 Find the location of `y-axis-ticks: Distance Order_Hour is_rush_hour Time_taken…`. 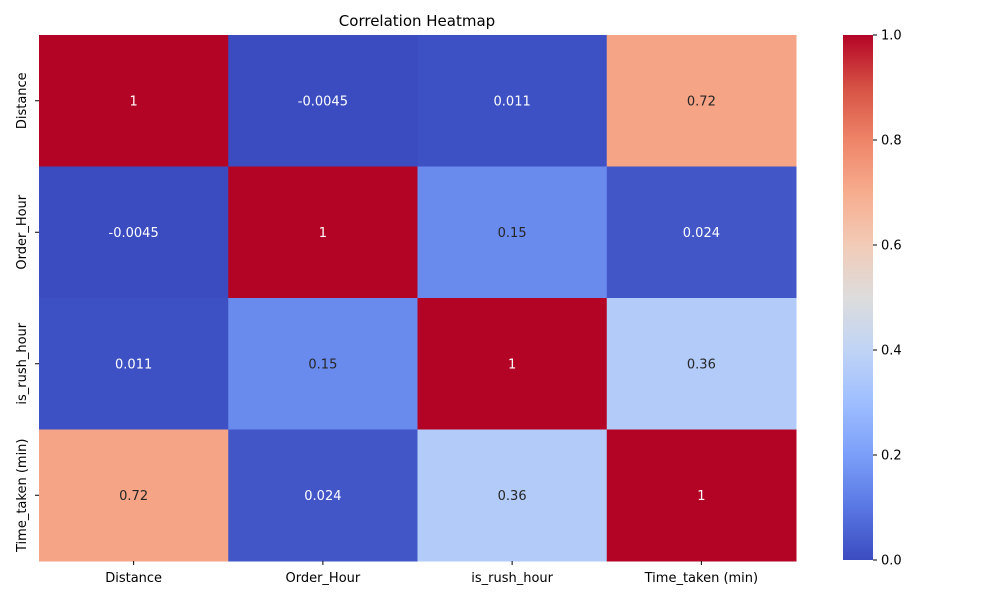

y-axis-ticks: Distance Order_Hour is_rush_hour Time_taken… is located at coordinates (27, 312).